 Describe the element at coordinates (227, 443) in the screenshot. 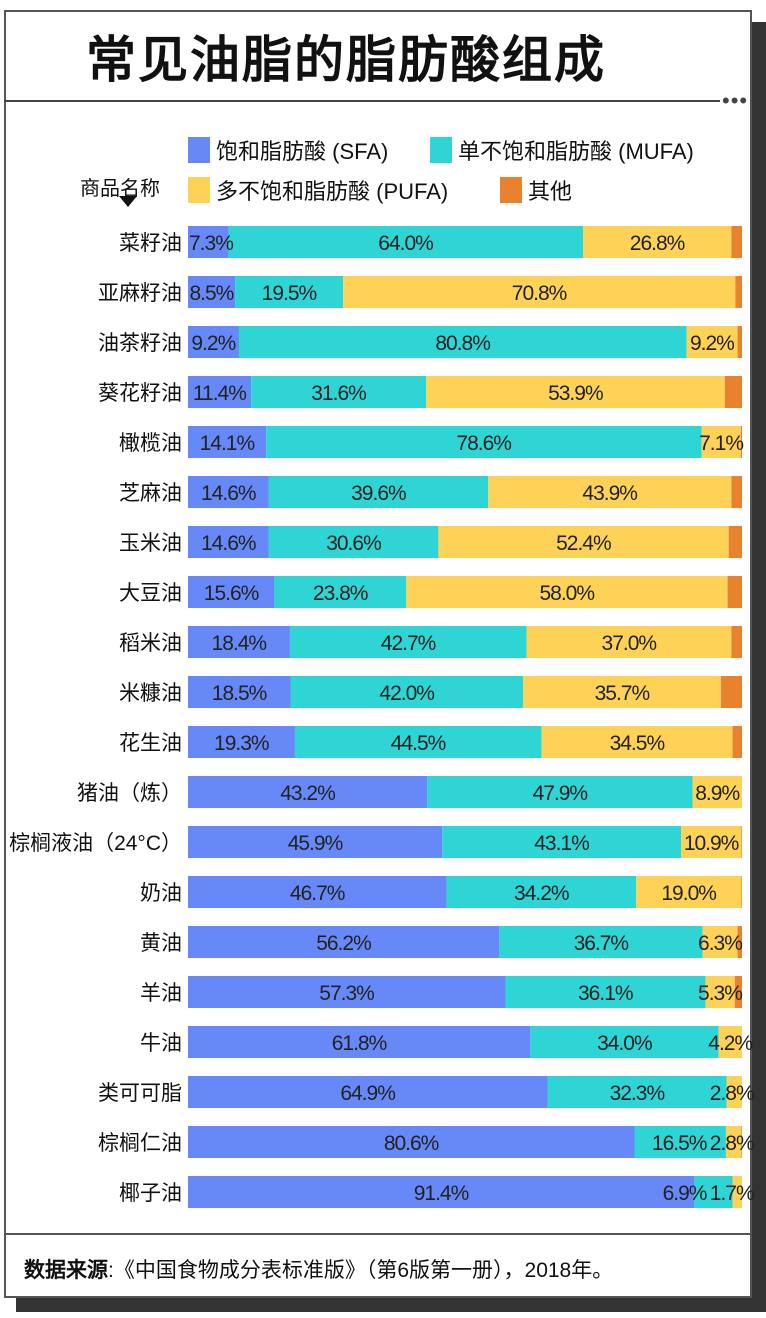

I see `data-label: 14.1%` at that location.